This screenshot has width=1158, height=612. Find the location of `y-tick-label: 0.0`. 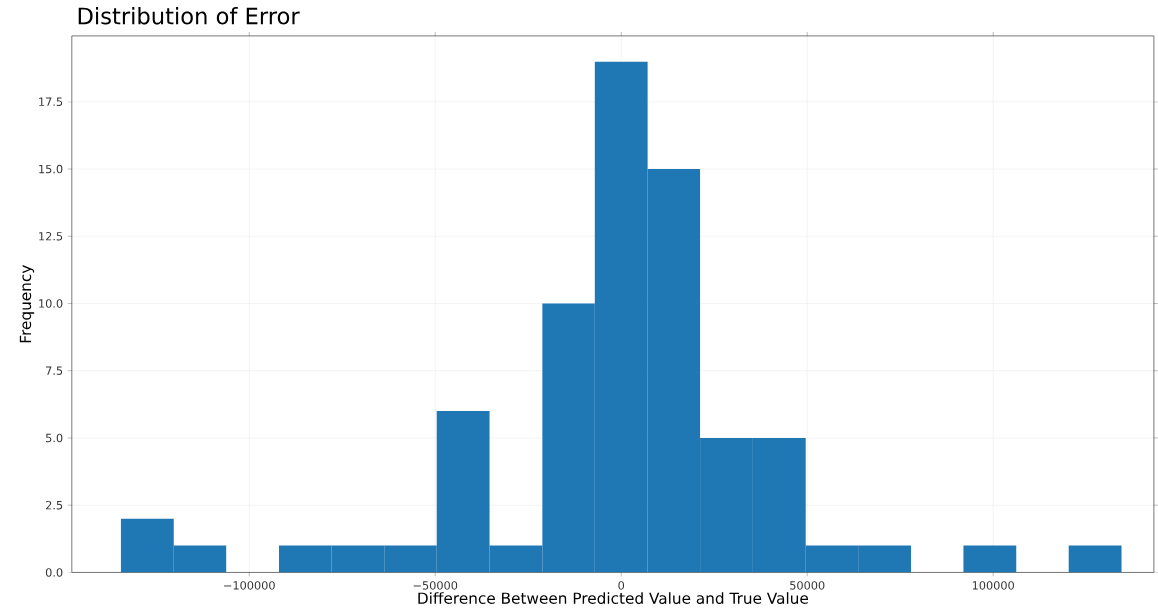

y-tick-label: 0.0 is located at coordinates (54, 572).